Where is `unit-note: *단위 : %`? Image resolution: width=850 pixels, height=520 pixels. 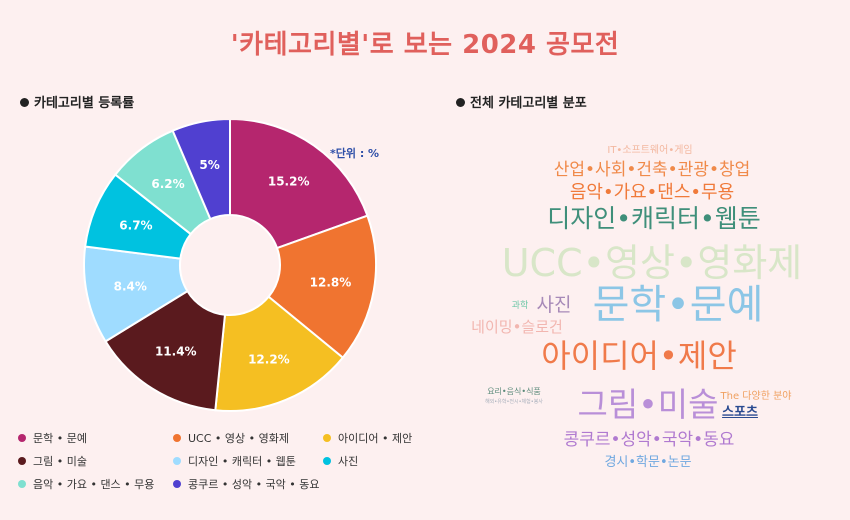 unit-note: *단위 : % is located at coordinates (355, 153).